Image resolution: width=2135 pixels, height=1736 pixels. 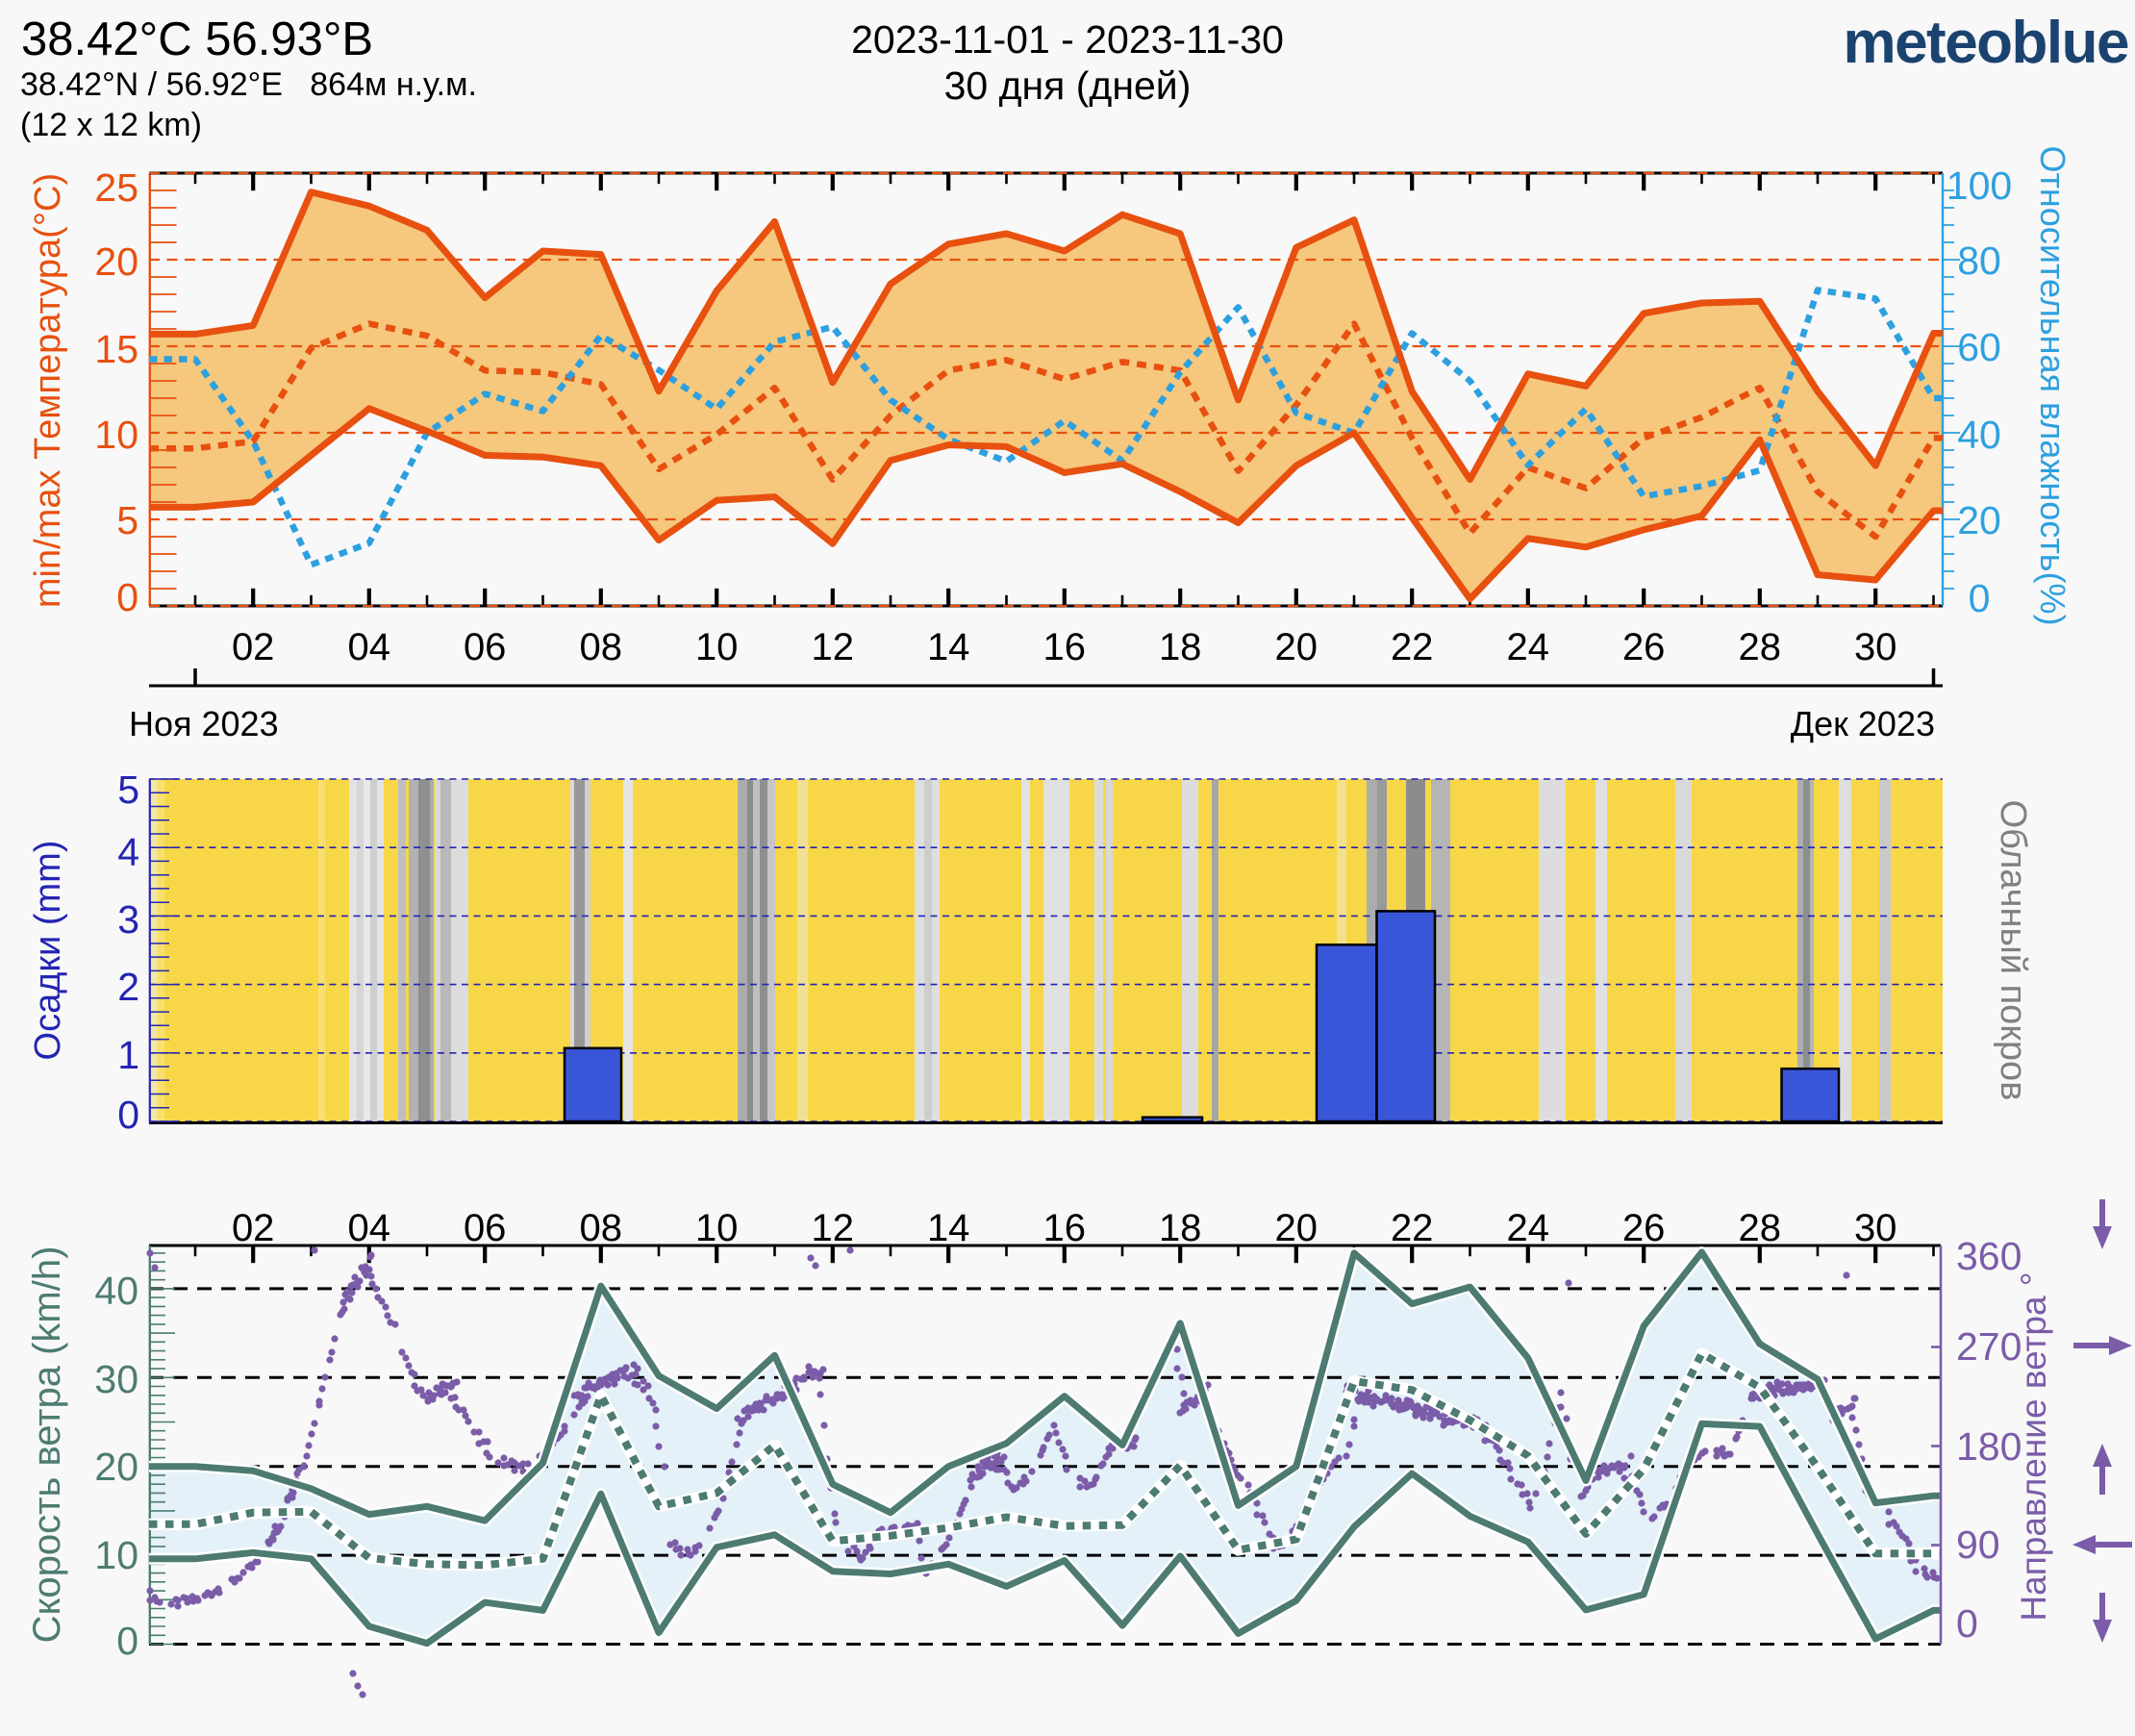 What do you see at coordinates (1989, 1256) in the screenshot?
I see `svg-text: 360` at bounding box center [1989, 1256].